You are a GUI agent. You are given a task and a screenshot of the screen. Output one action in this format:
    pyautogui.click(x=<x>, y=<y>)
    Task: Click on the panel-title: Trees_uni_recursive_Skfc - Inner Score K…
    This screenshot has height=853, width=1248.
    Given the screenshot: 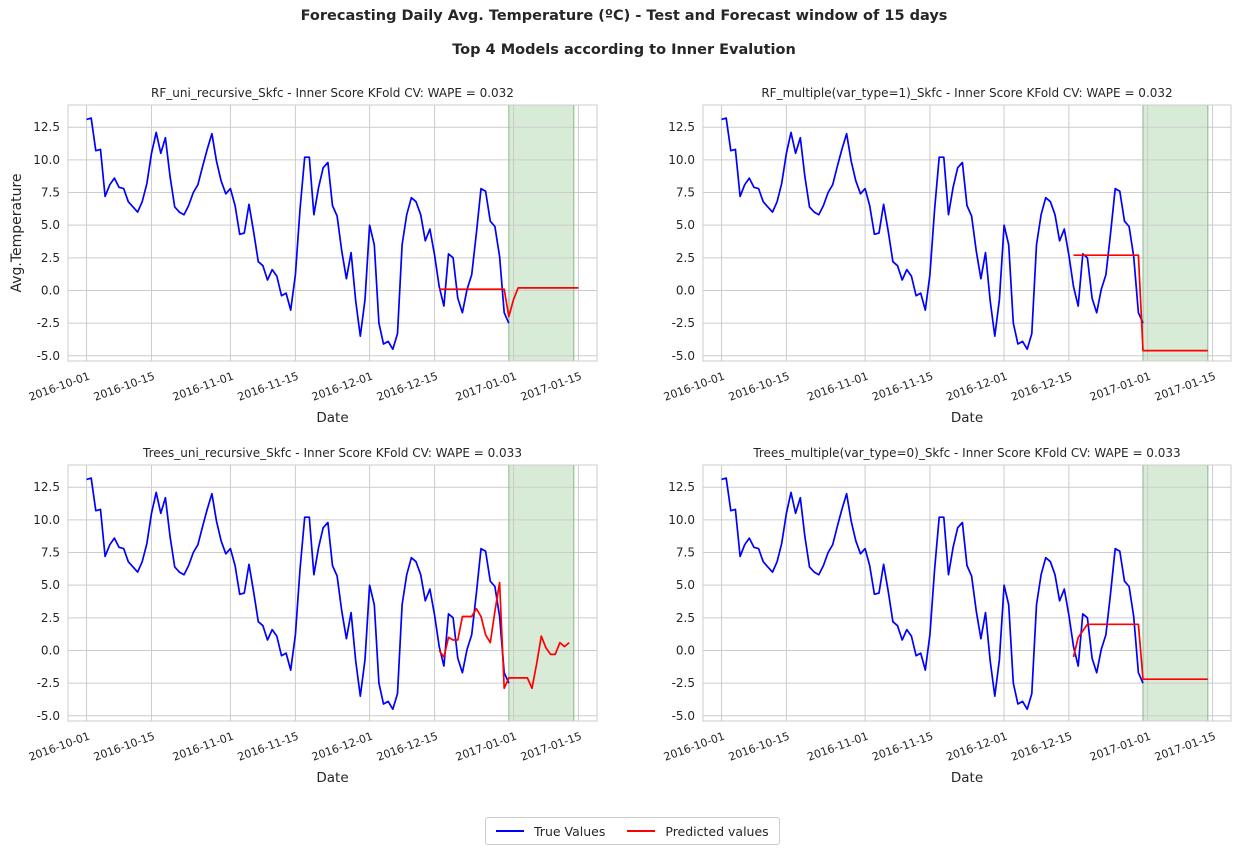 What is the action you would take?
    pyautogui.click(x=332, y=453)
    